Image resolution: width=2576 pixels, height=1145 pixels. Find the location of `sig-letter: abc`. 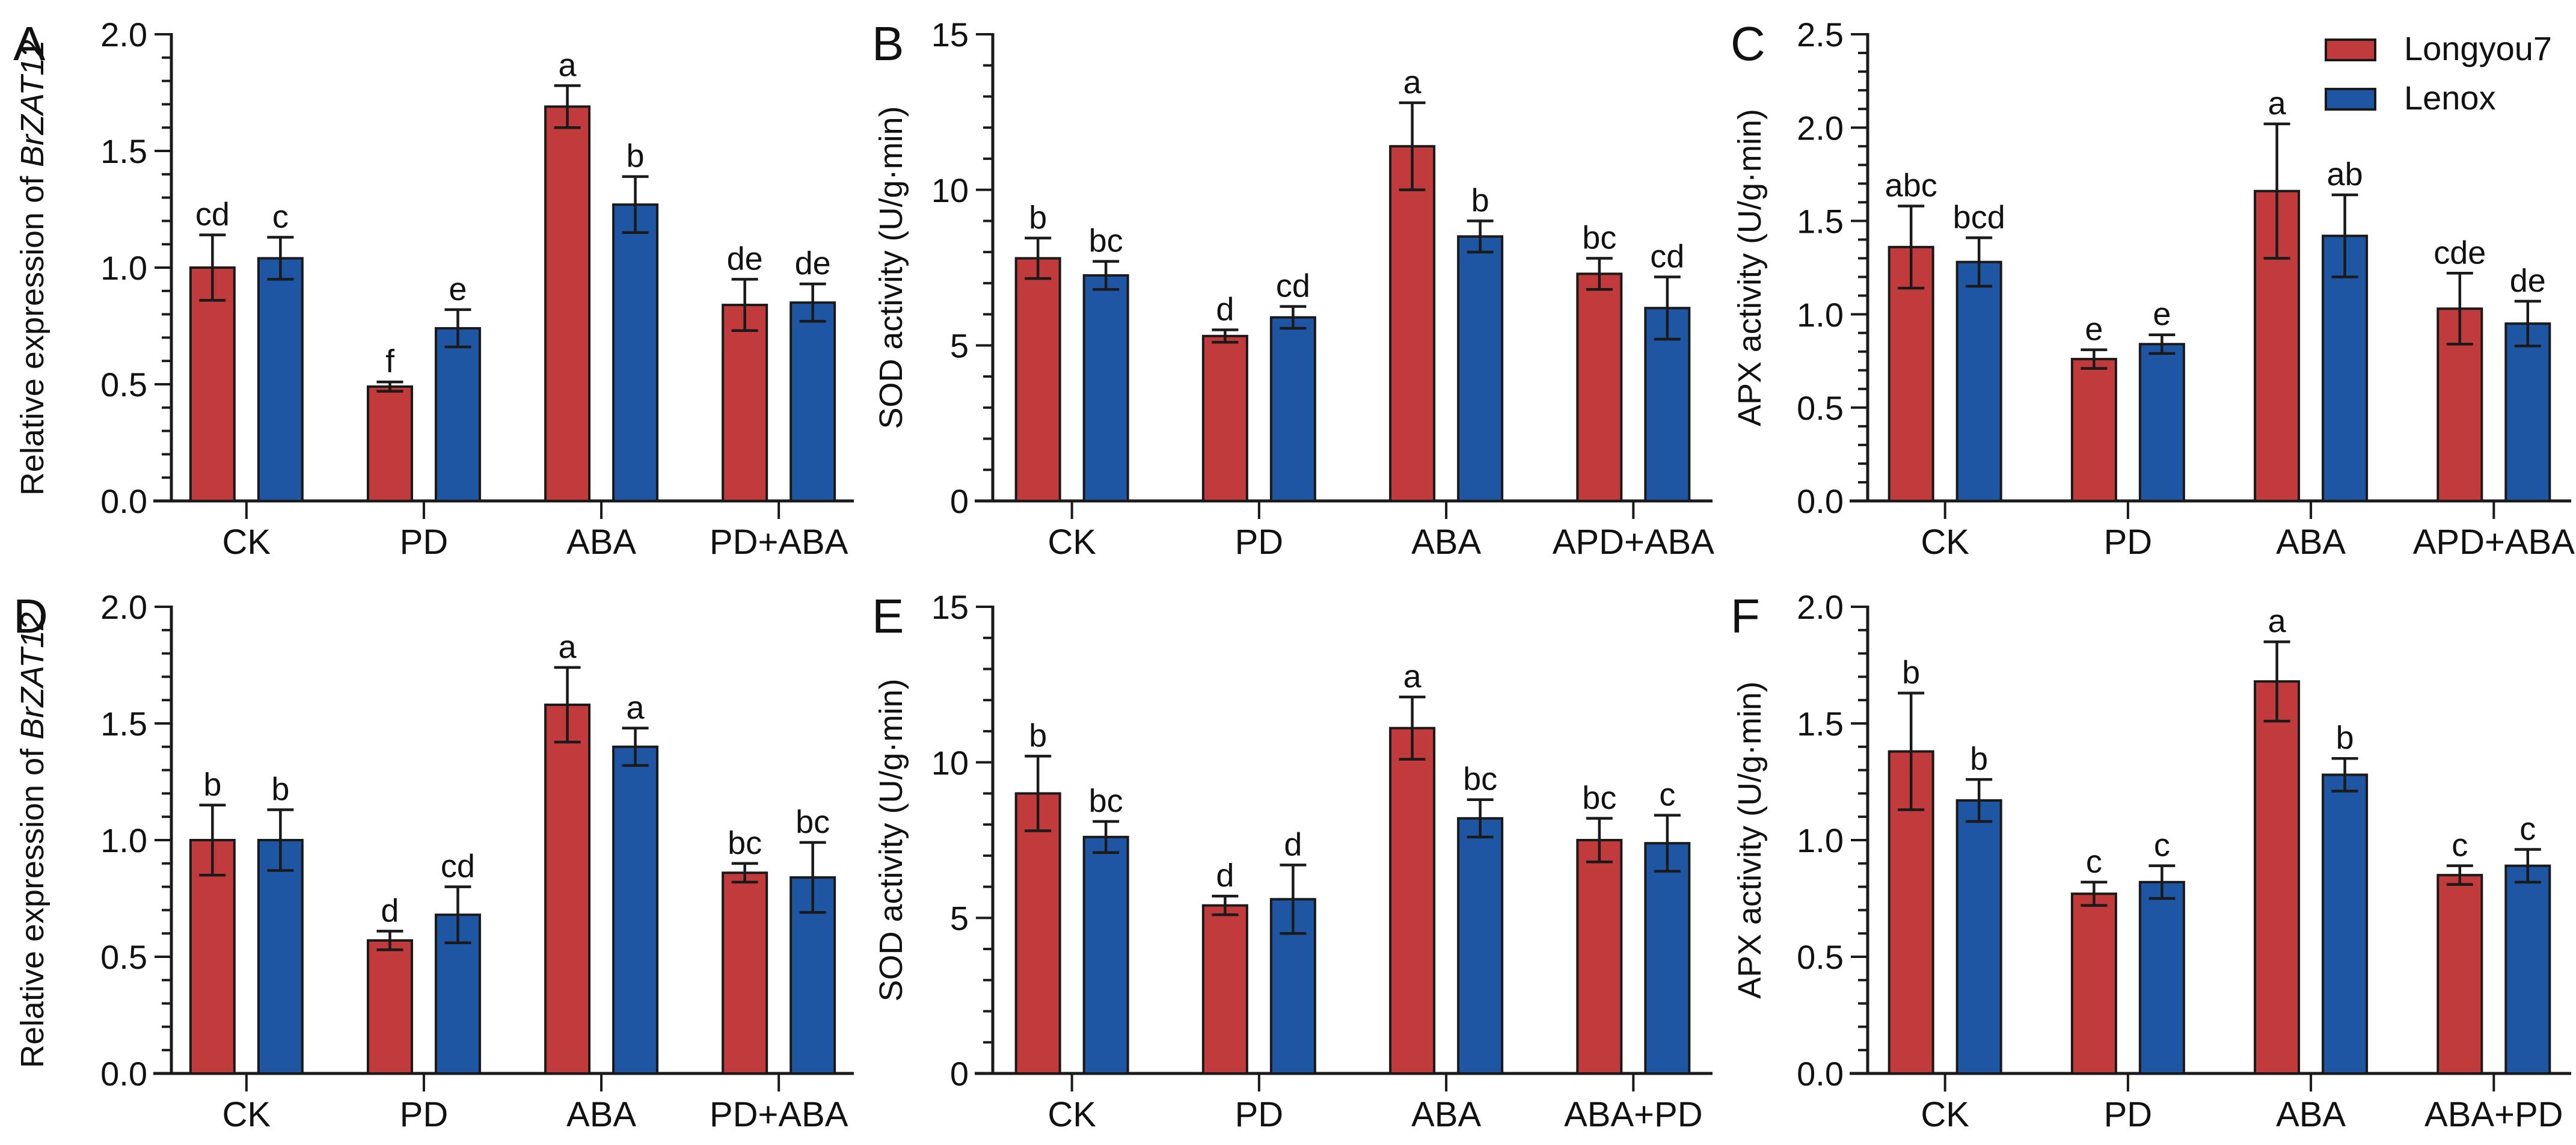

sig-letter: abc is located at coordinates (1911, 186).